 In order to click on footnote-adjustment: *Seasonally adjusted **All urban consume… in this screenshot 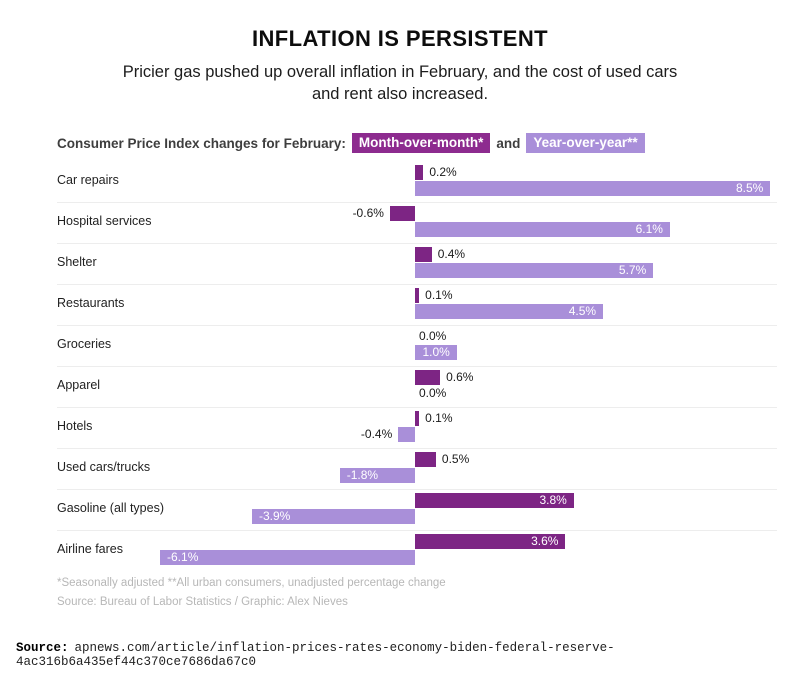, I will do `click(251, 583)`.